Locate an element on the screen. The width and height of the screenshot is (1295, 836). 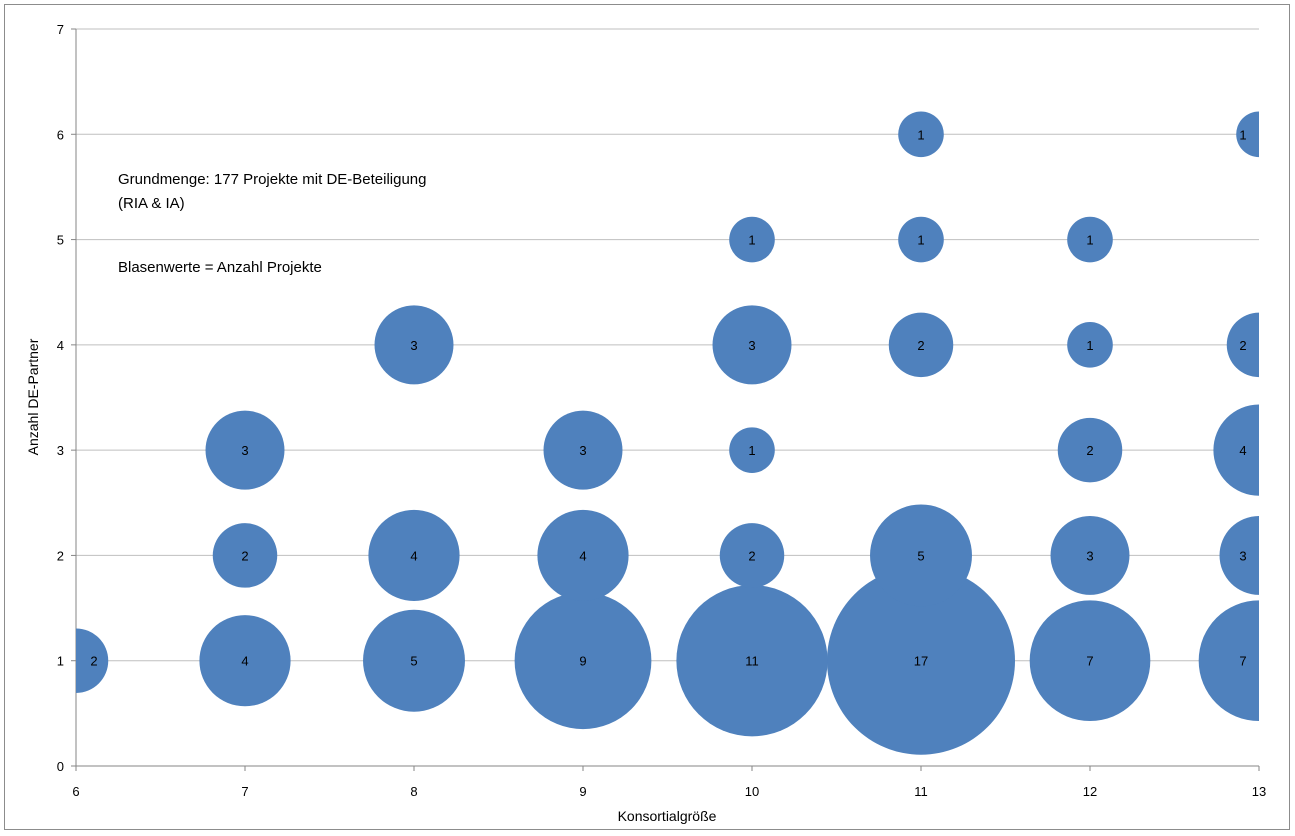
y-tick-label: 5 is located at coordinates (60, 240).